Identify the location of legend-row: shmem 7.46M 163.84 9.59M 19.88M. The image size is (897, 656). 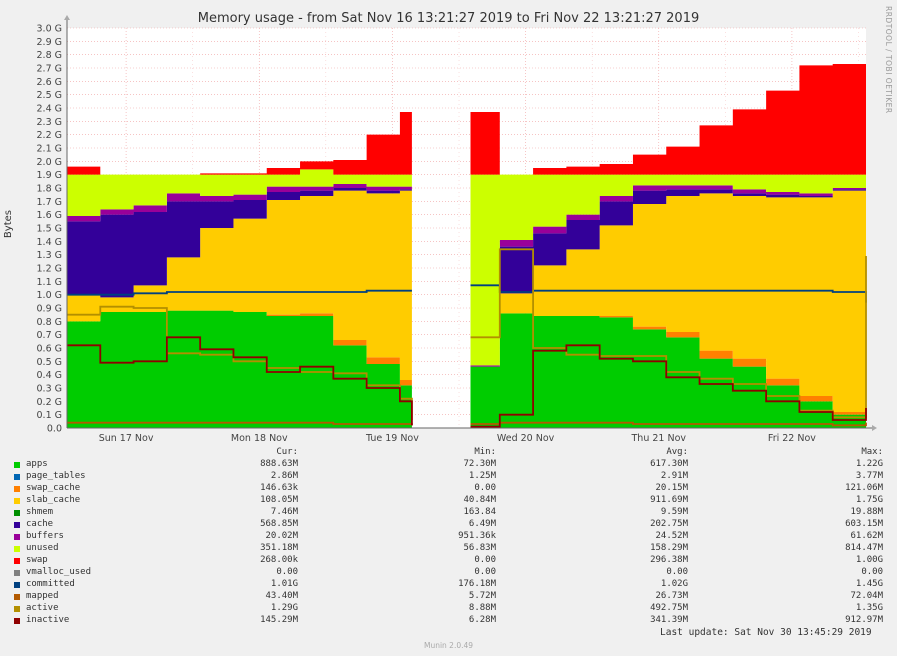
(448, 513).